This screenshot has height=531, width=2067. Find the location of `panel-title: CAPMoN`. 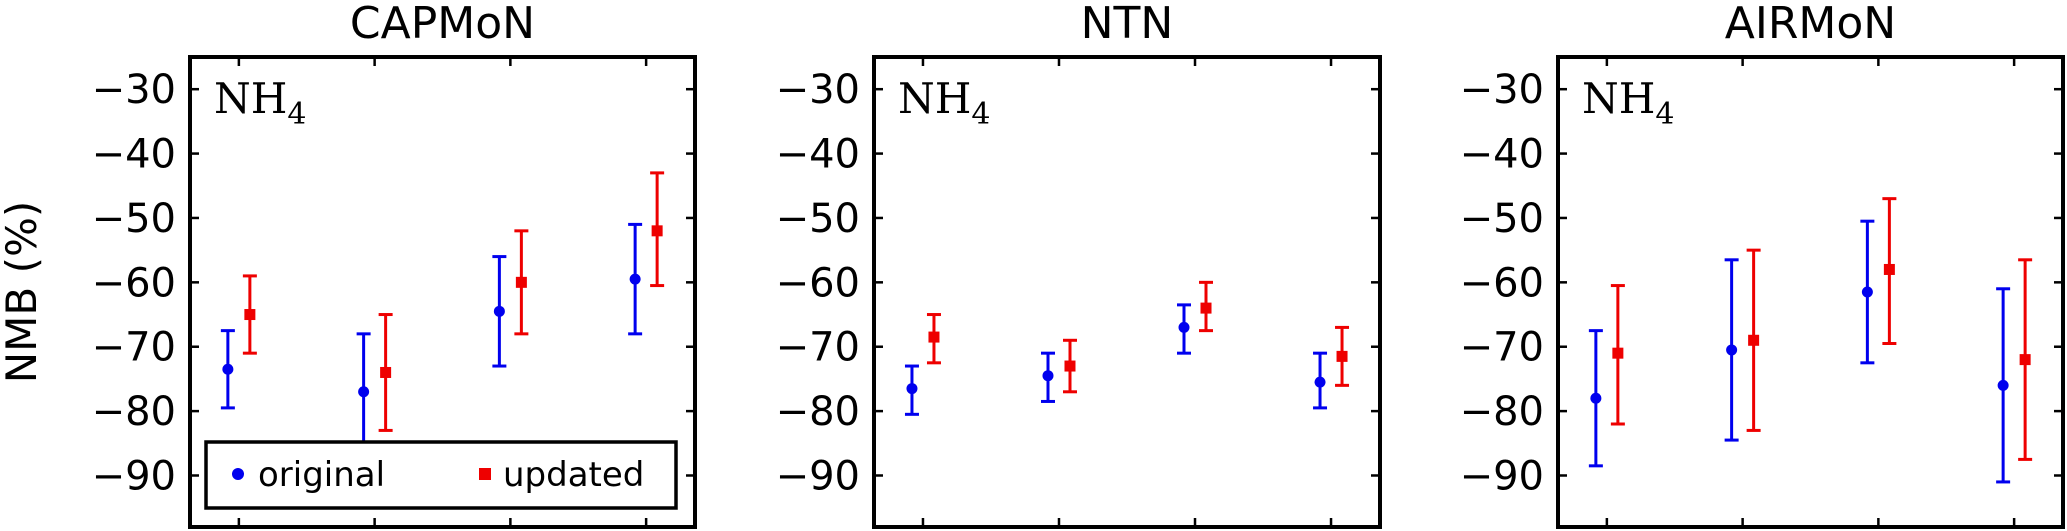

panel-title: CAPMoN is located at coordinates (442, 24).